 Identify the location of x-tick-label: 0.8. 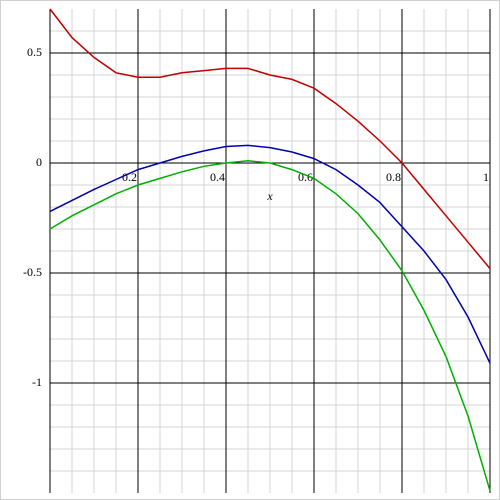
(393, 177).